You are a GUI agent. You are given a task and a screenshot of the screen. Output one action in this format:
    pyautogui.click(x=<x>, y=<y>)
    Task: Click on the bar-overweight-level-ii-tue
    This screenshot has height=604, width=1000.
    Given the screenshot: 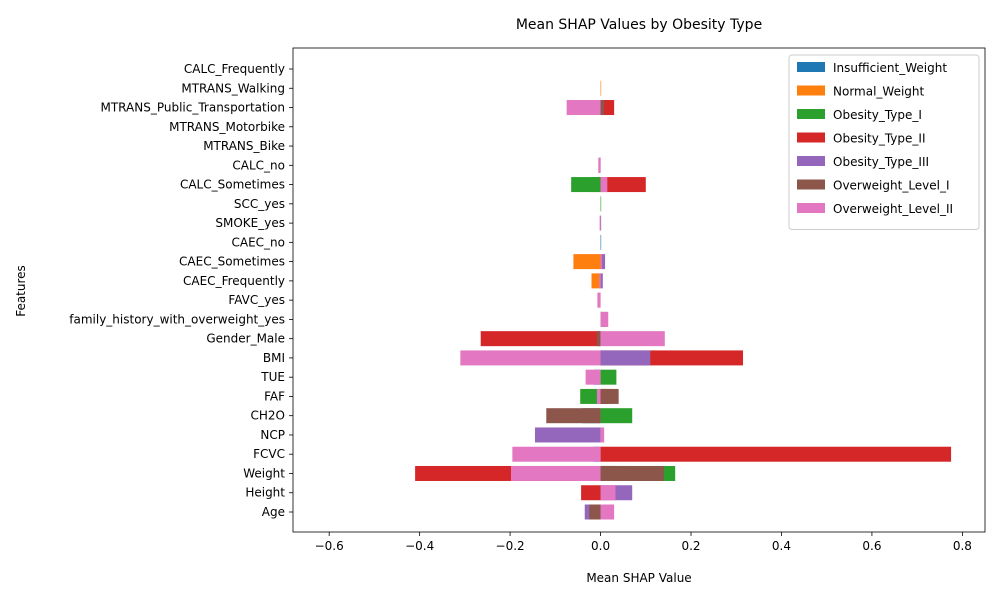 What is the action you would take?
    pyautogui.click(x=593, y=377)
    